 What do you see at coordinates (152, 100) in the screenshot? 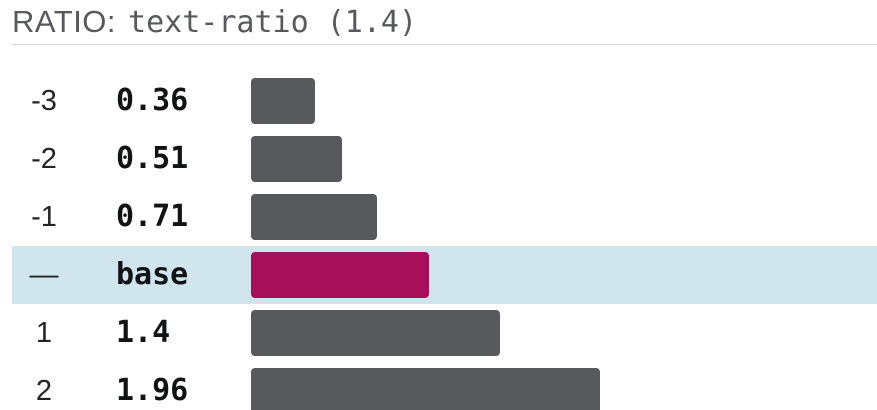
I see `scale-value: 0.36` at bounding box center [152, 100].